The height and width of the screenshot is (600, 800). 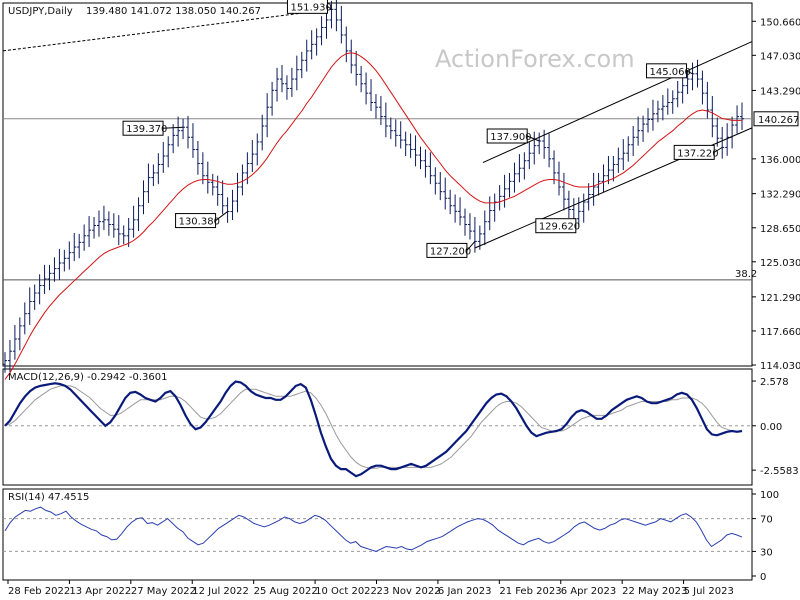 I want to click on rsi-line, so click(x=373, y=529).